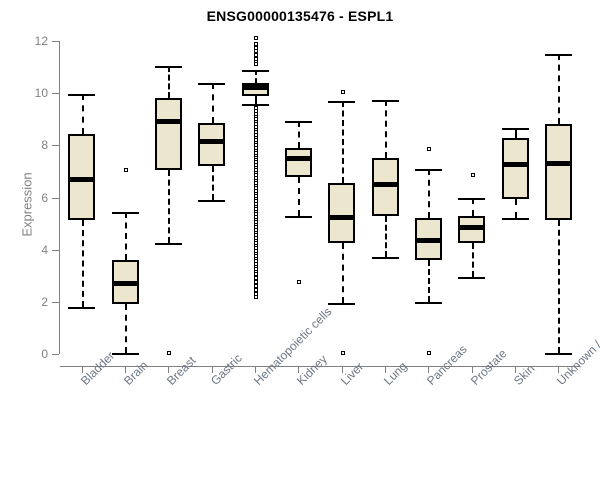  Describe the element at coordinates (41, 93) in the screenshot. I see `y-tick-label: 10` at that location.